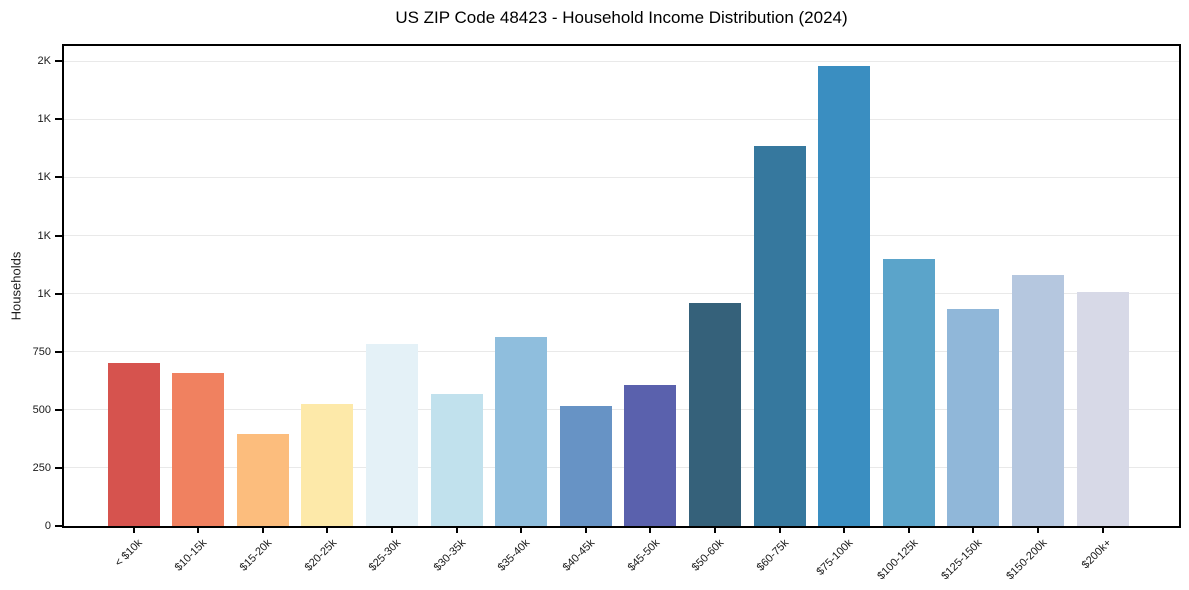 The height and width of the screenshot is (590, 1189). Describe the element at coordinates (129, 553) in the screenshot. I see `x-tick-label: < $10k` at that location.